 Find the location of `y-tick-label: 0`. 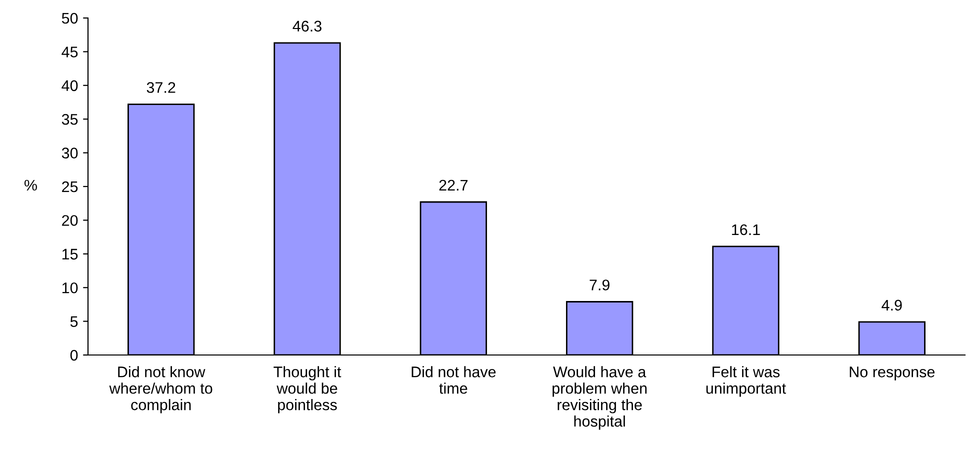

y-tick-label: 0 is located at coordinates (74, 355).